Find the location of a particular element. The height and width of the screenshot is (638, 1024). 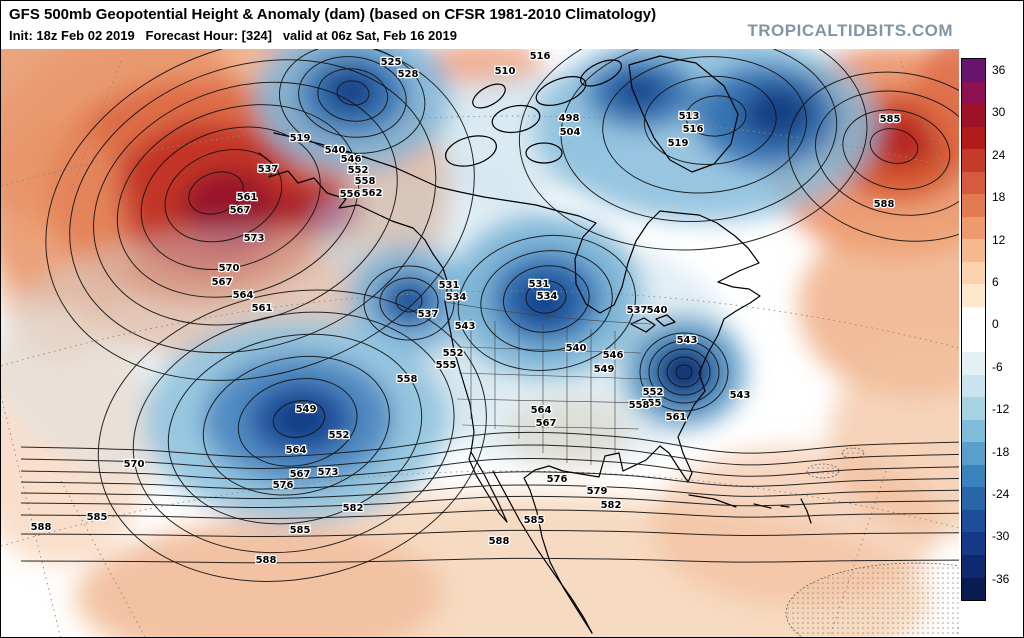

lesser-antilles is located at coordinates (806, 511).